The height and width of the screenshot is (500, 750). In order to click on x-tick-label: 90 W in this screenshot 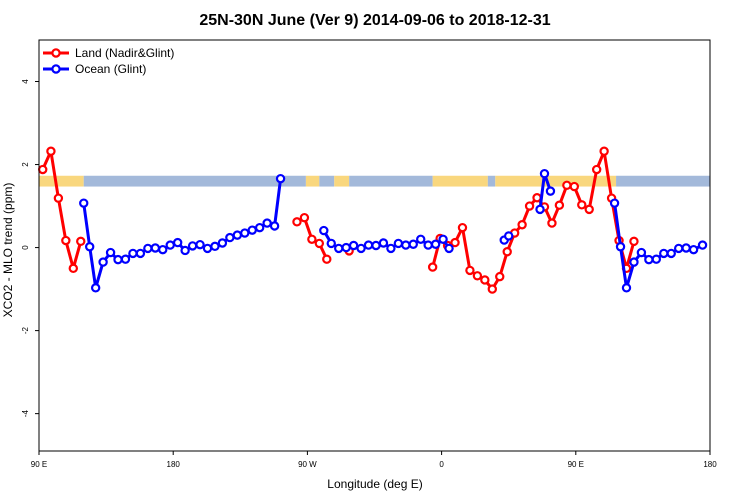, I will do `click(307, 464)`.